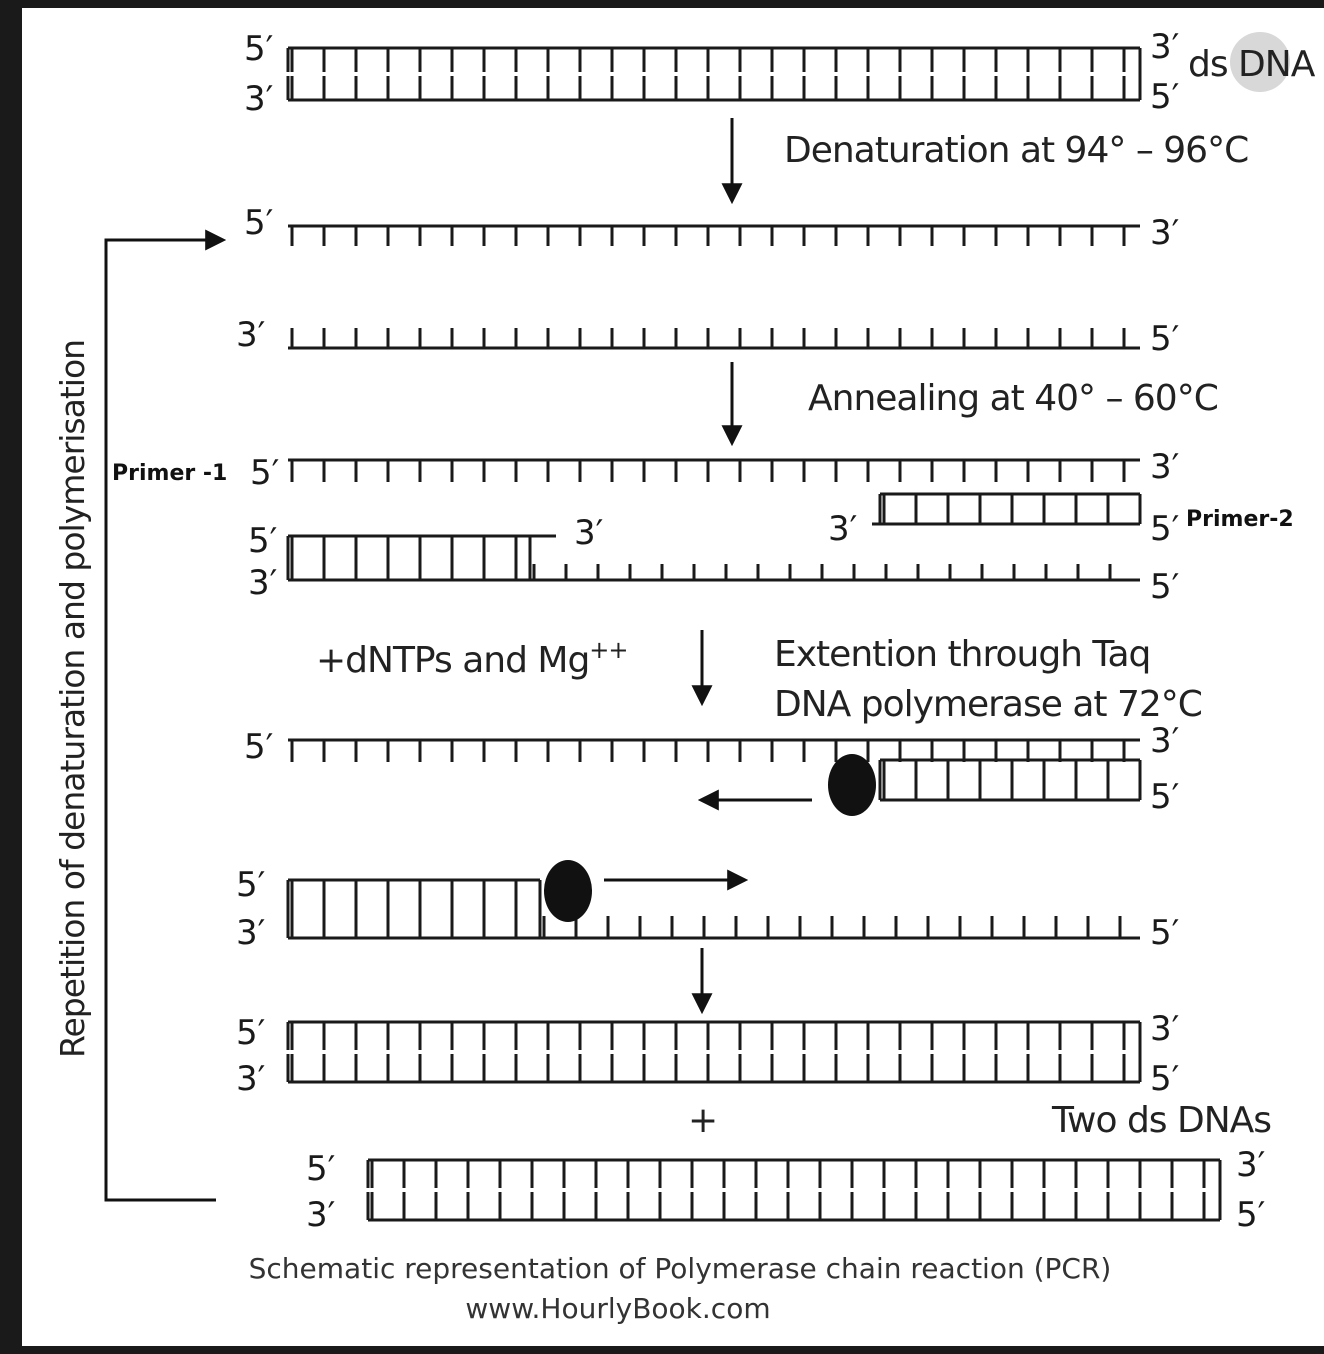  Describe the element at coordinates (258, 747) in the screenshot. I see `end-5-r7: 5′` at that location.